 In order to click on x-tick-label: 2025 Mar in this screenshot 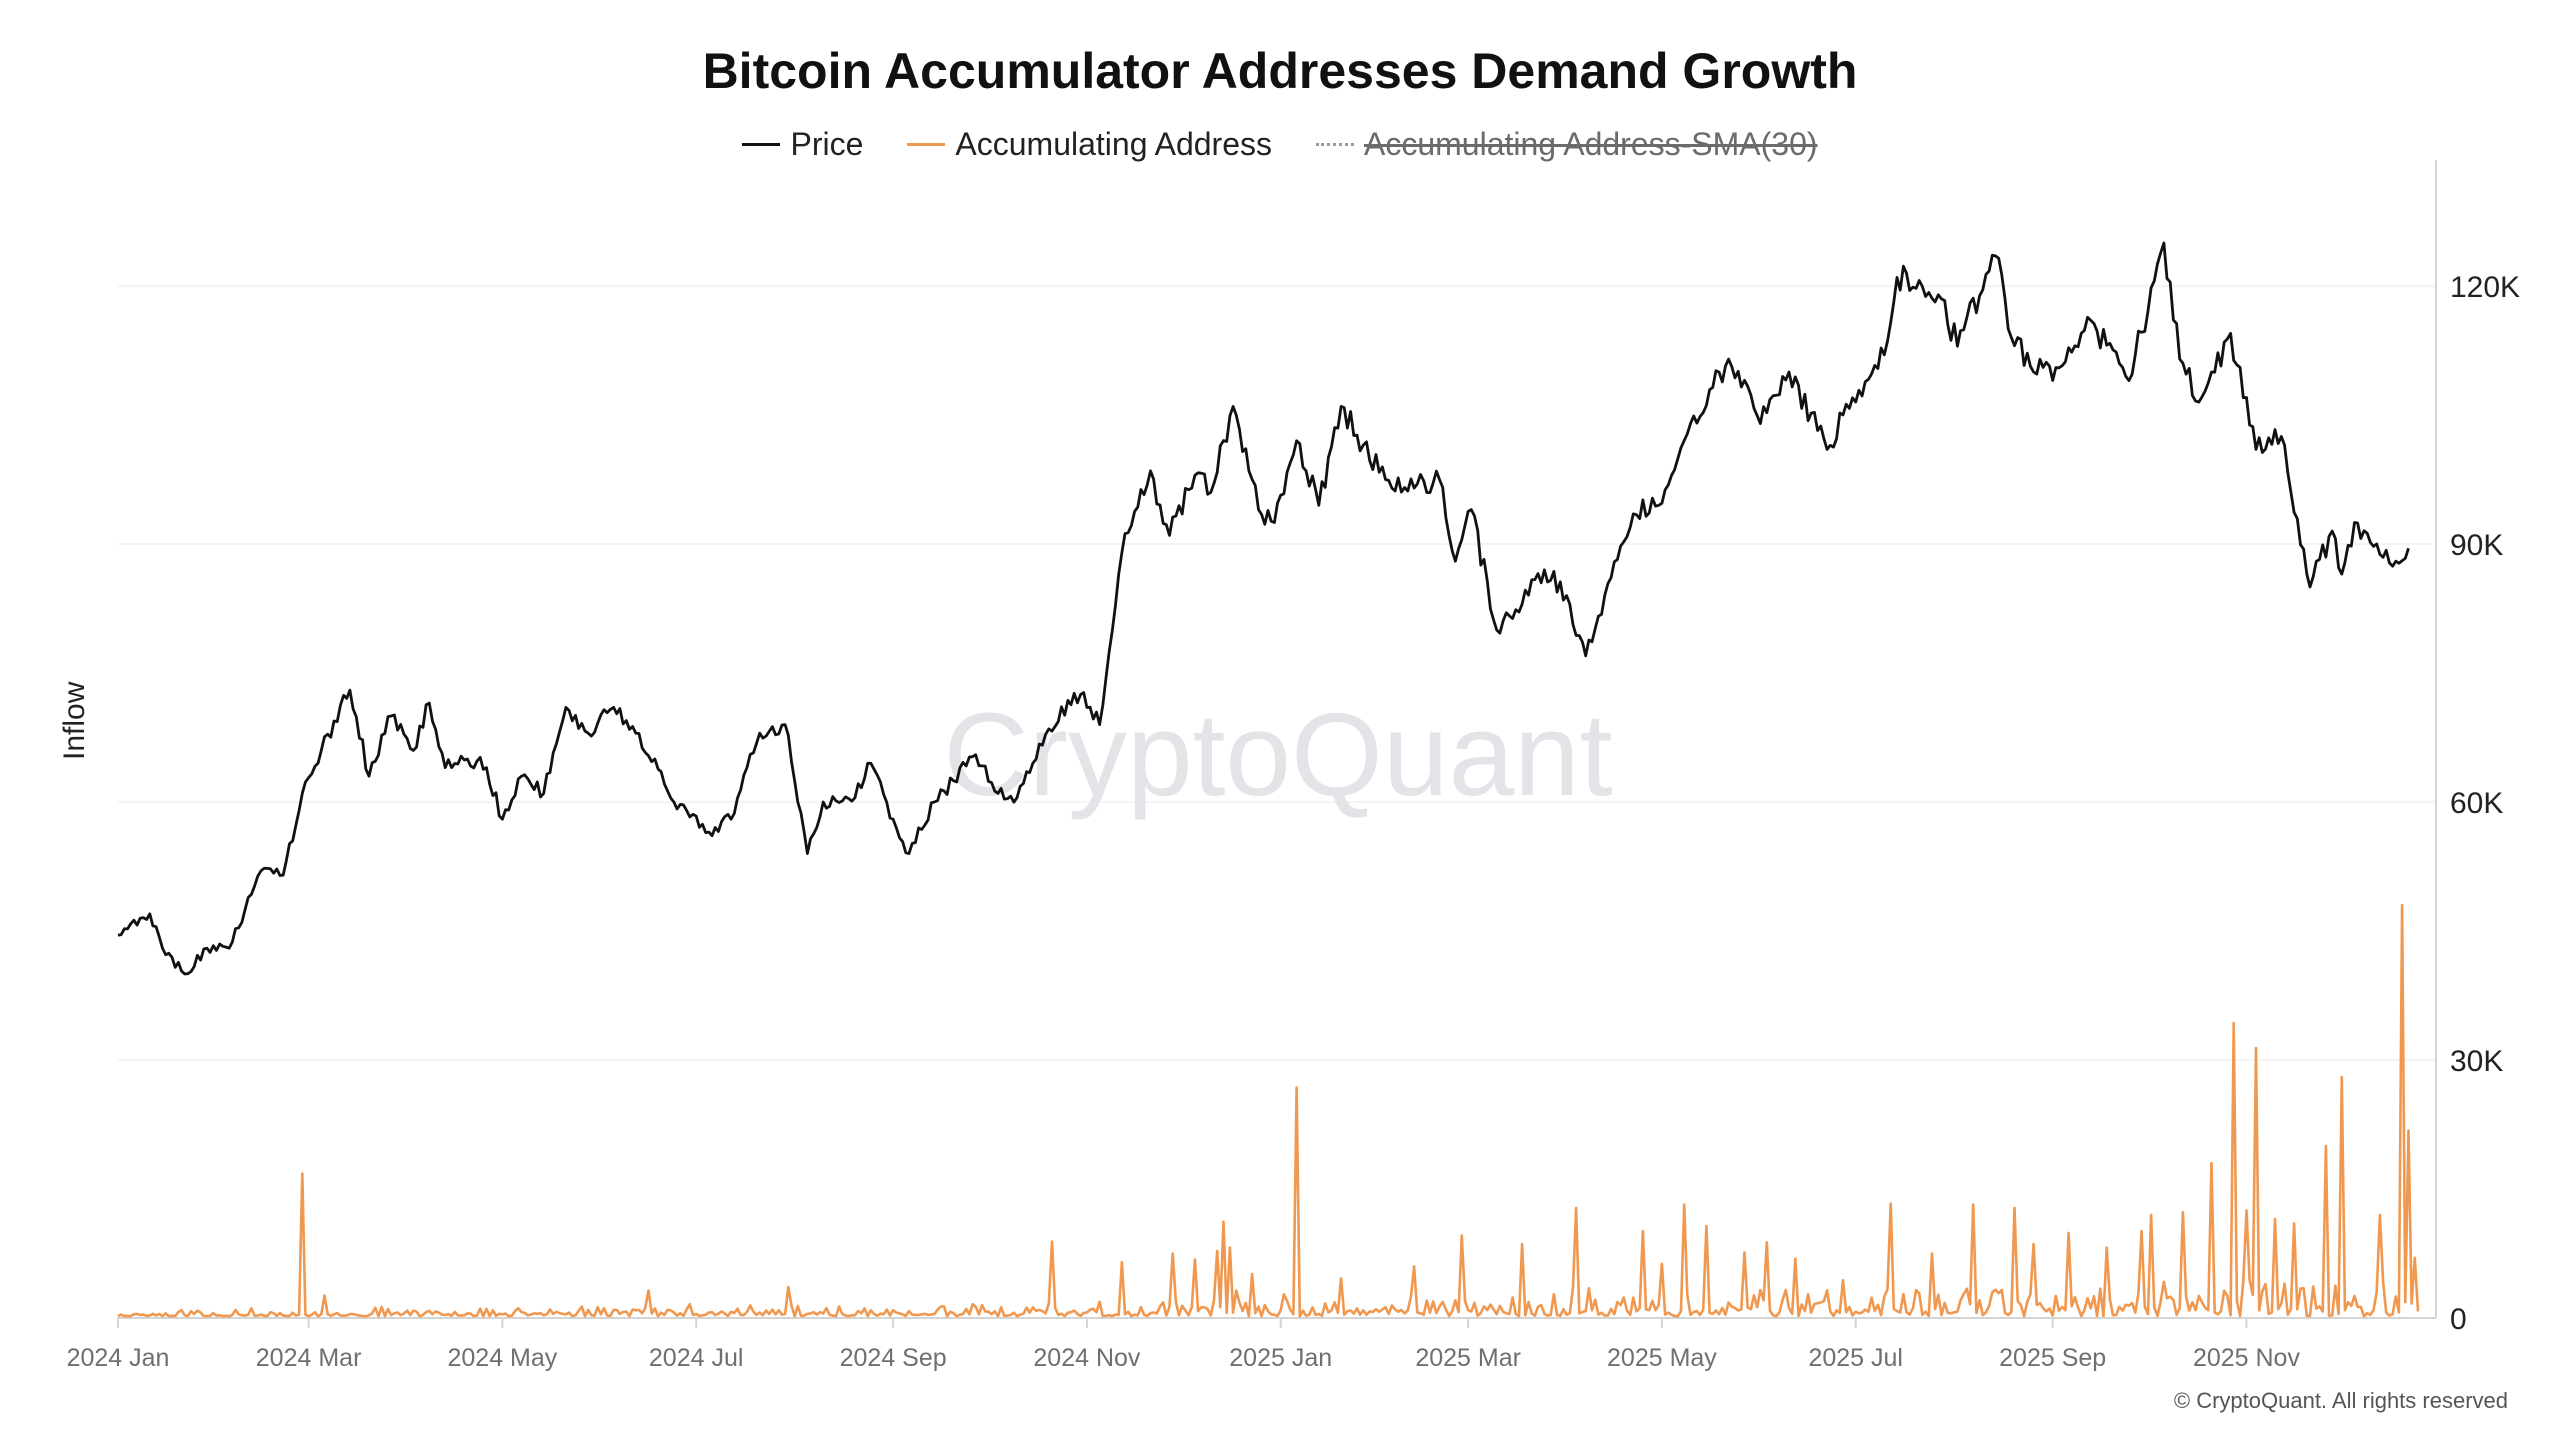, I will do `click(1468, 1358)`.